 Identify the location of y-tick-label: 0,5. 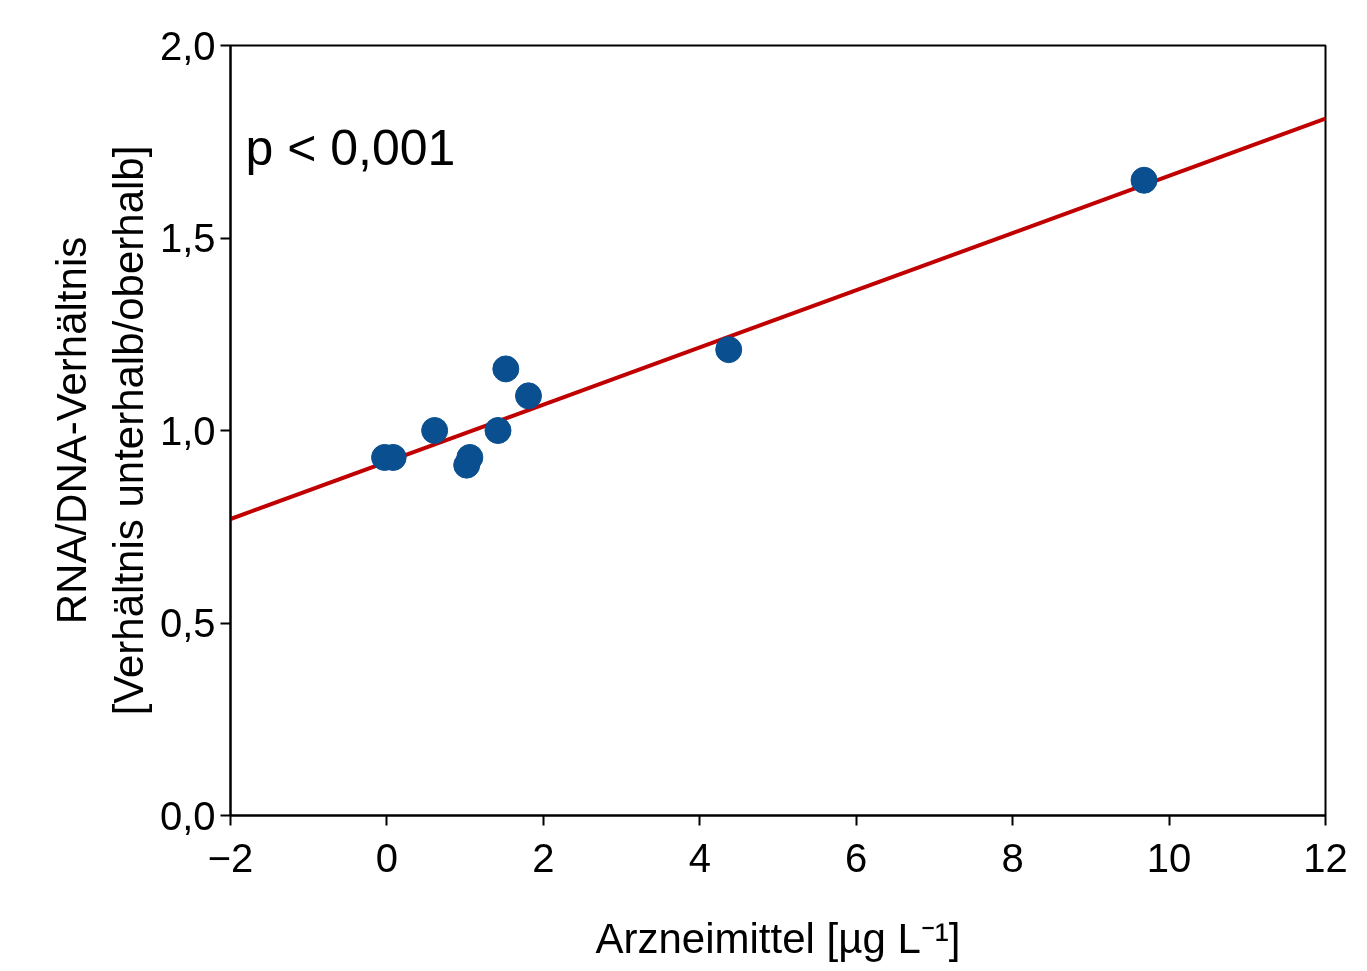
(187, 623).